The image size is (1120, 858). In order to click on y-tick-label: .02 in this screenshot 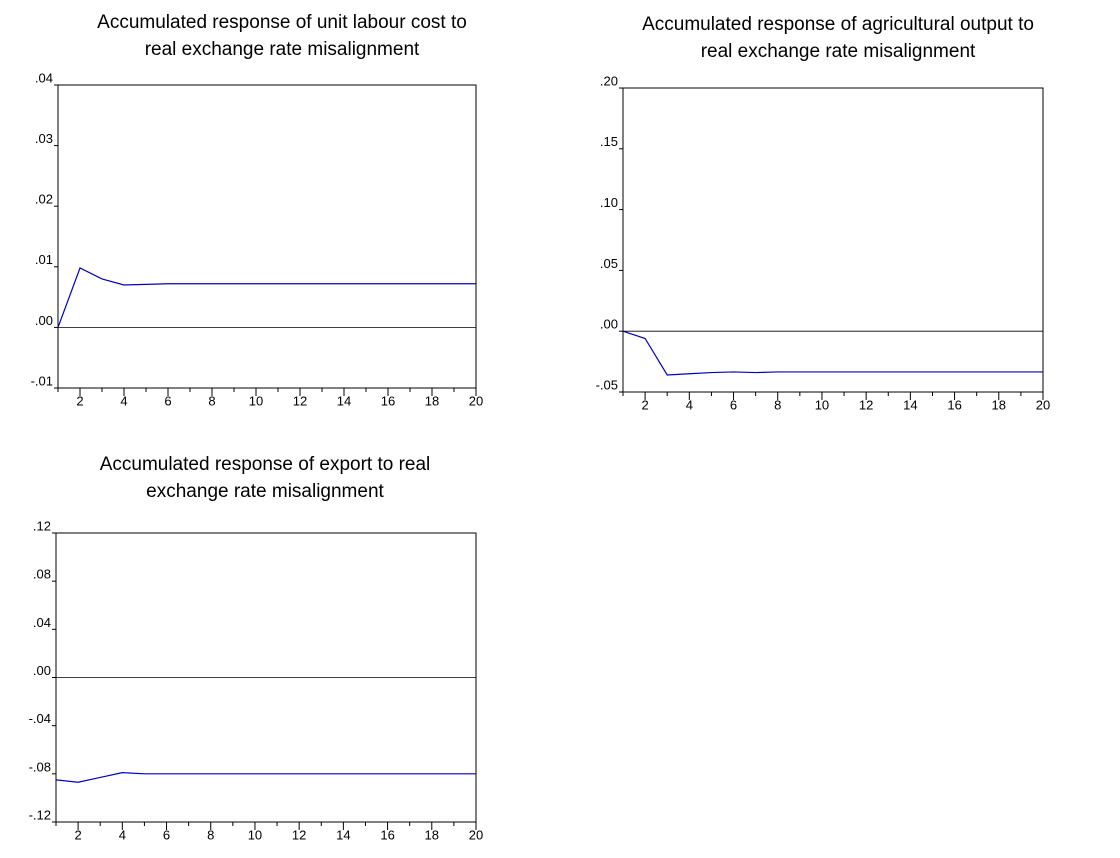, I will do `click(44, 199)`.